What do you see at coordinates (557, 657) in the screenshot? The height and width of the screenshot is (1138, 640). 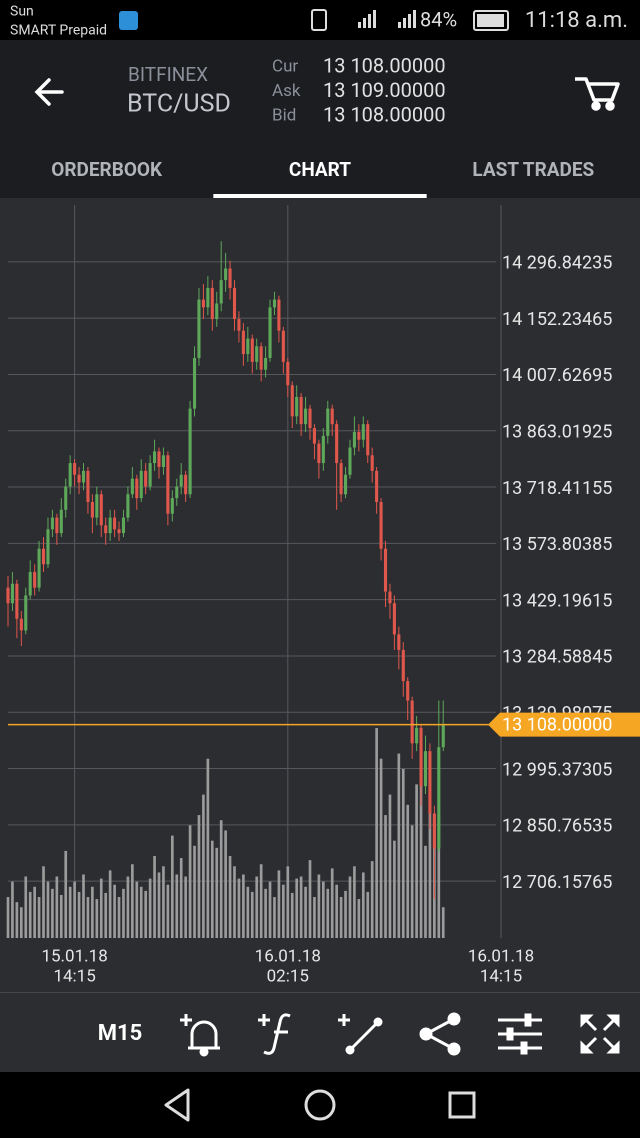 I see `y-tick-label: 13 284.58845` at bounding box center [557, 657].